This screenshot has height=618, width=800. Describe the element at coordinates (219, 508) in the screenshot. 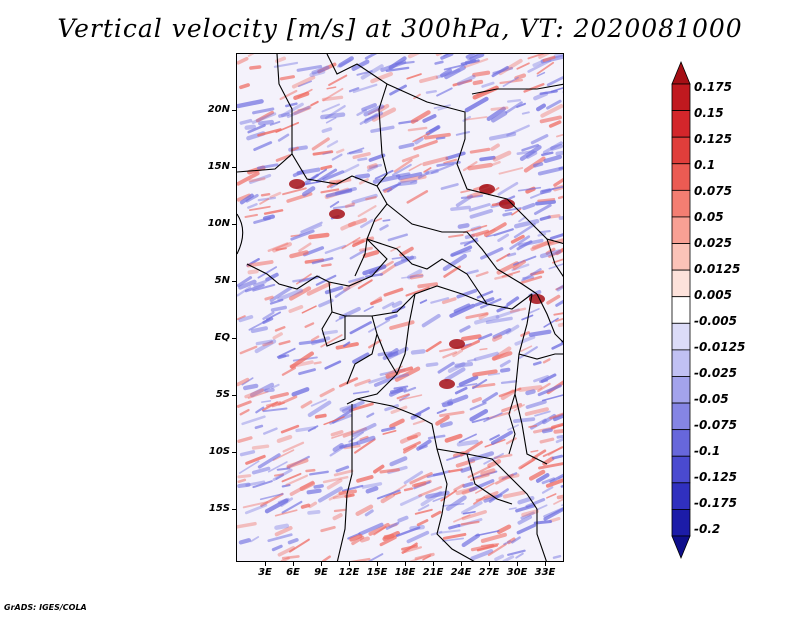

I see `lat-label: 15S` at that location.